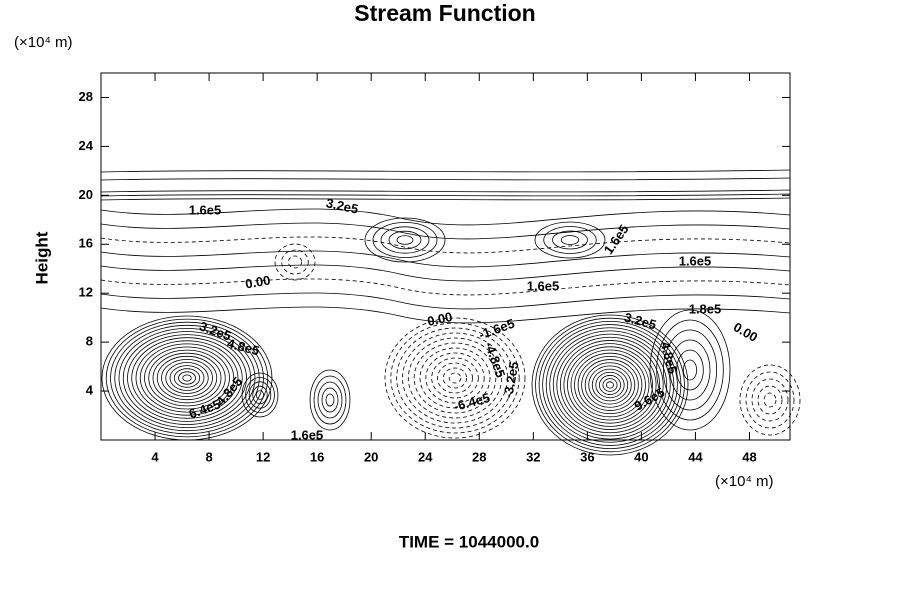  I want to click on y-tick-label: 20, so click(86, 194).